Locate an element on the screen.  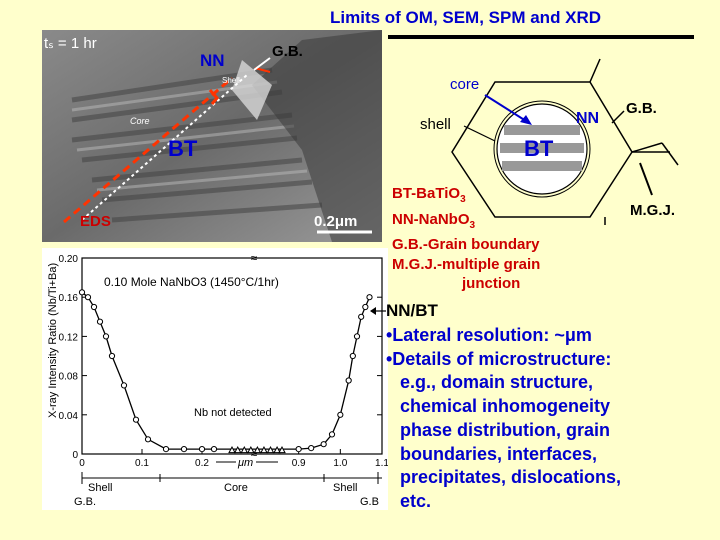
legend-bt-sub: 3 is located at coordinates (463, 199).